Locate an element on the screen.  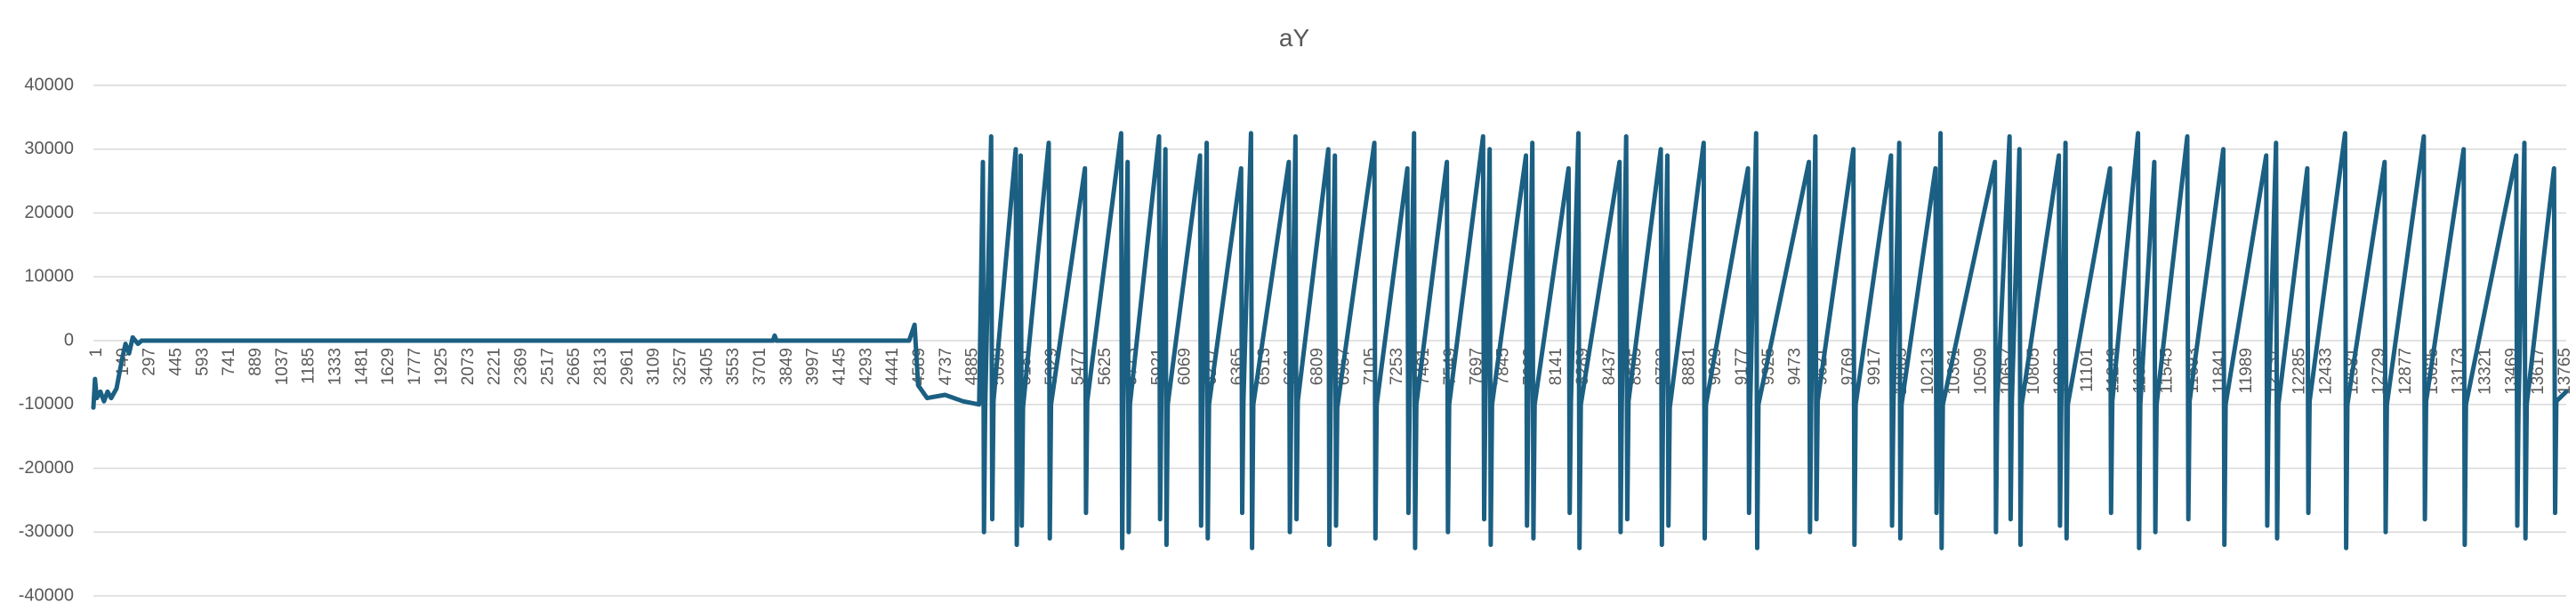
x-tick-label: 2073 is located at coordinates (468, 366).